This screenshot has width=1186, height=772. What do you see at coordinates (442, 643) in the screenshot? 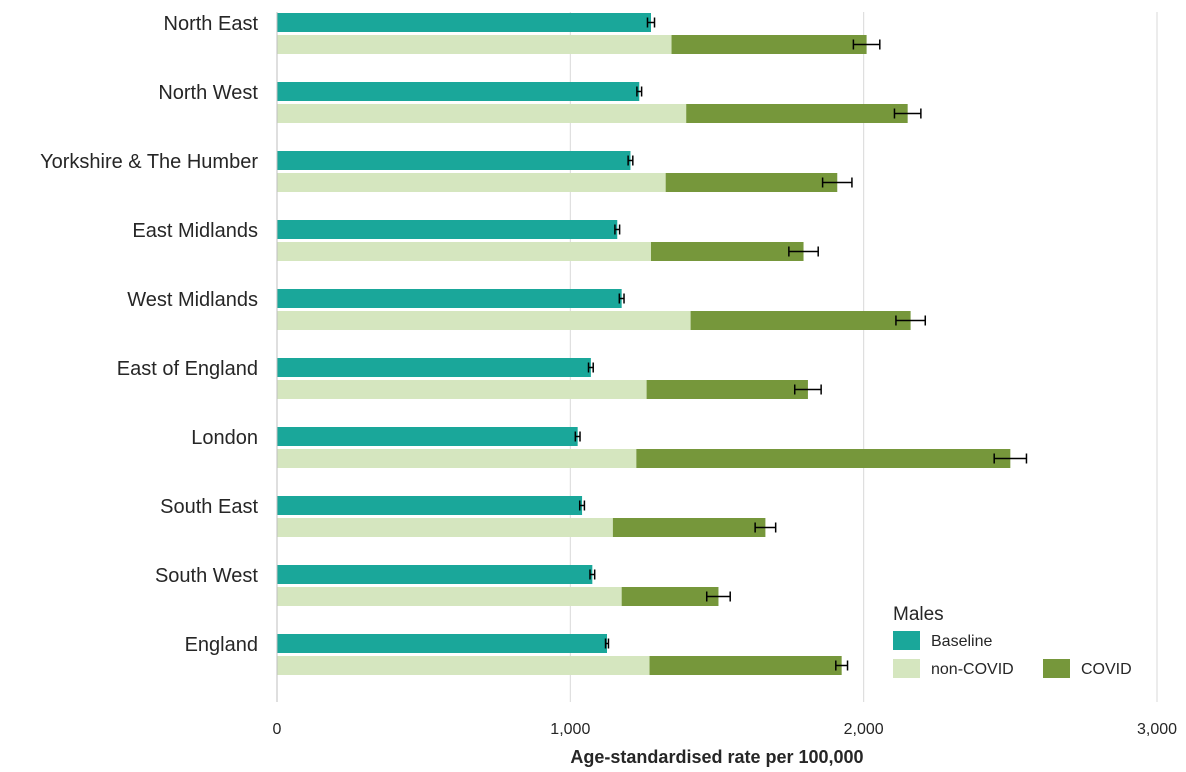
I see `bar-baseline-england` at bounding box center [442, 643].